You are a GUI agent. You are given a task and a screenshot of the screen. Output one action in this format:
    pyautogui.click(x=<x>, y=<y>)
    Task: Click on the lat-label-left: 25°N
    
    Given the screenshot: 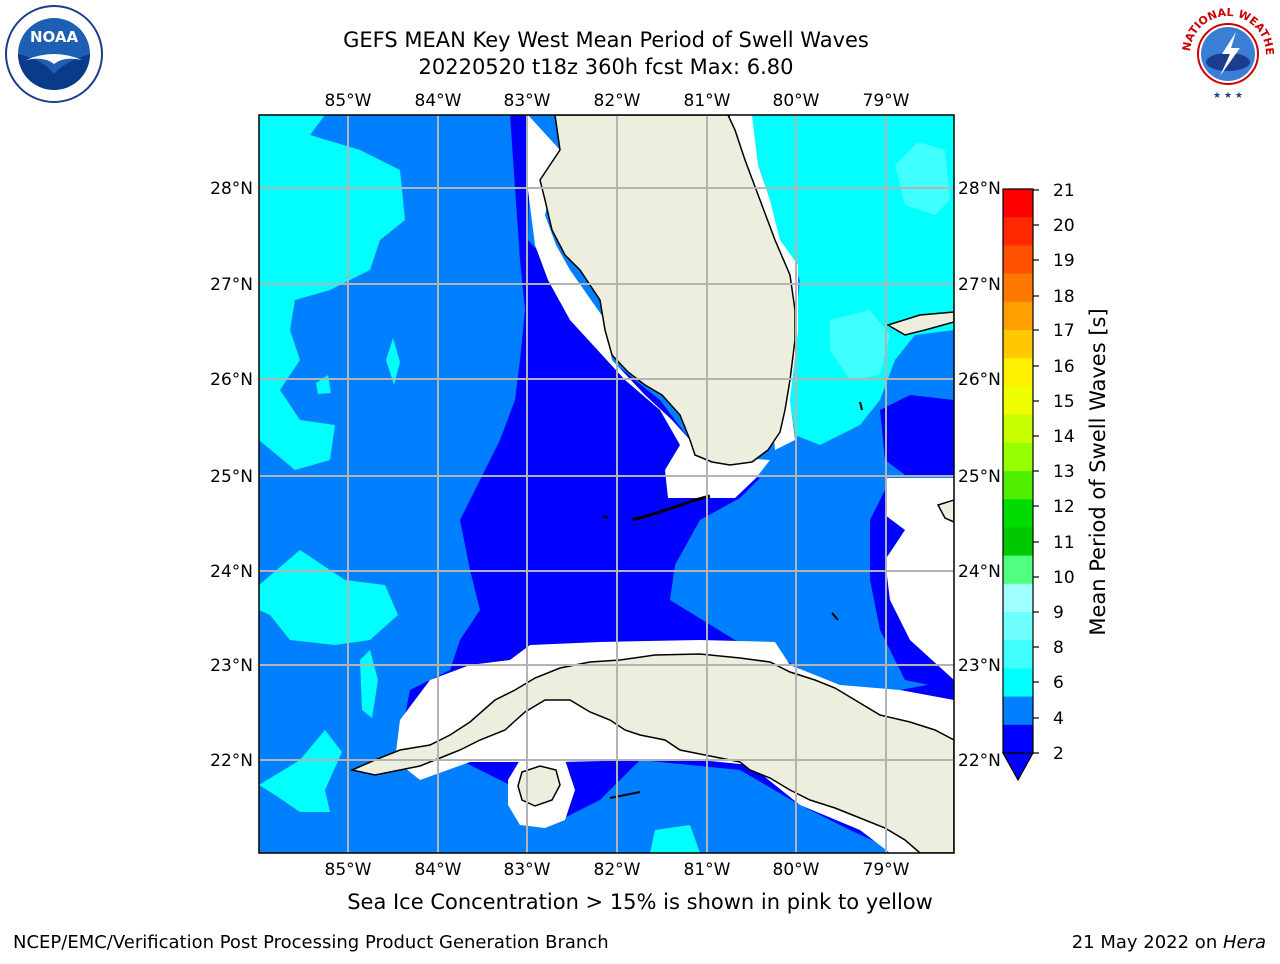 What is the action you would take?
    pyautogui.click(x=231, y=477)
    